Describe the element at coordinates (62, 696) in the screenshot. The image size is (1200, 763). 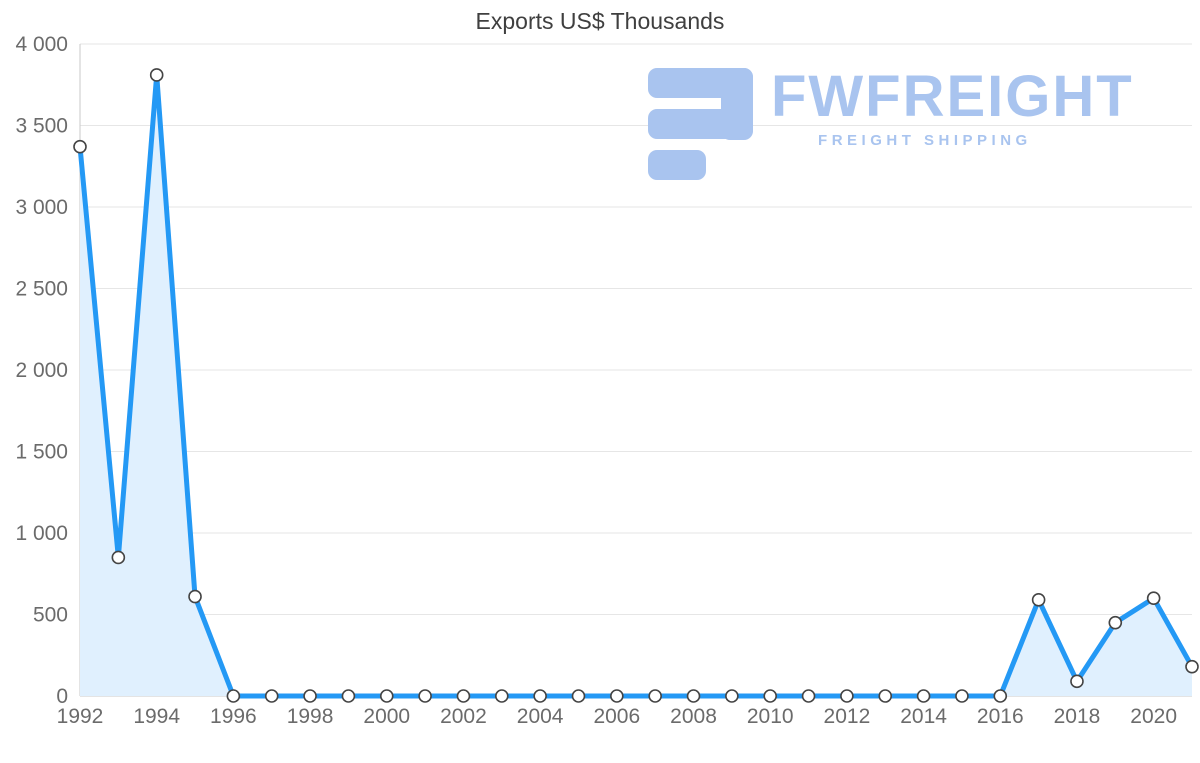
I see `y-tick-label: 0` at that location.